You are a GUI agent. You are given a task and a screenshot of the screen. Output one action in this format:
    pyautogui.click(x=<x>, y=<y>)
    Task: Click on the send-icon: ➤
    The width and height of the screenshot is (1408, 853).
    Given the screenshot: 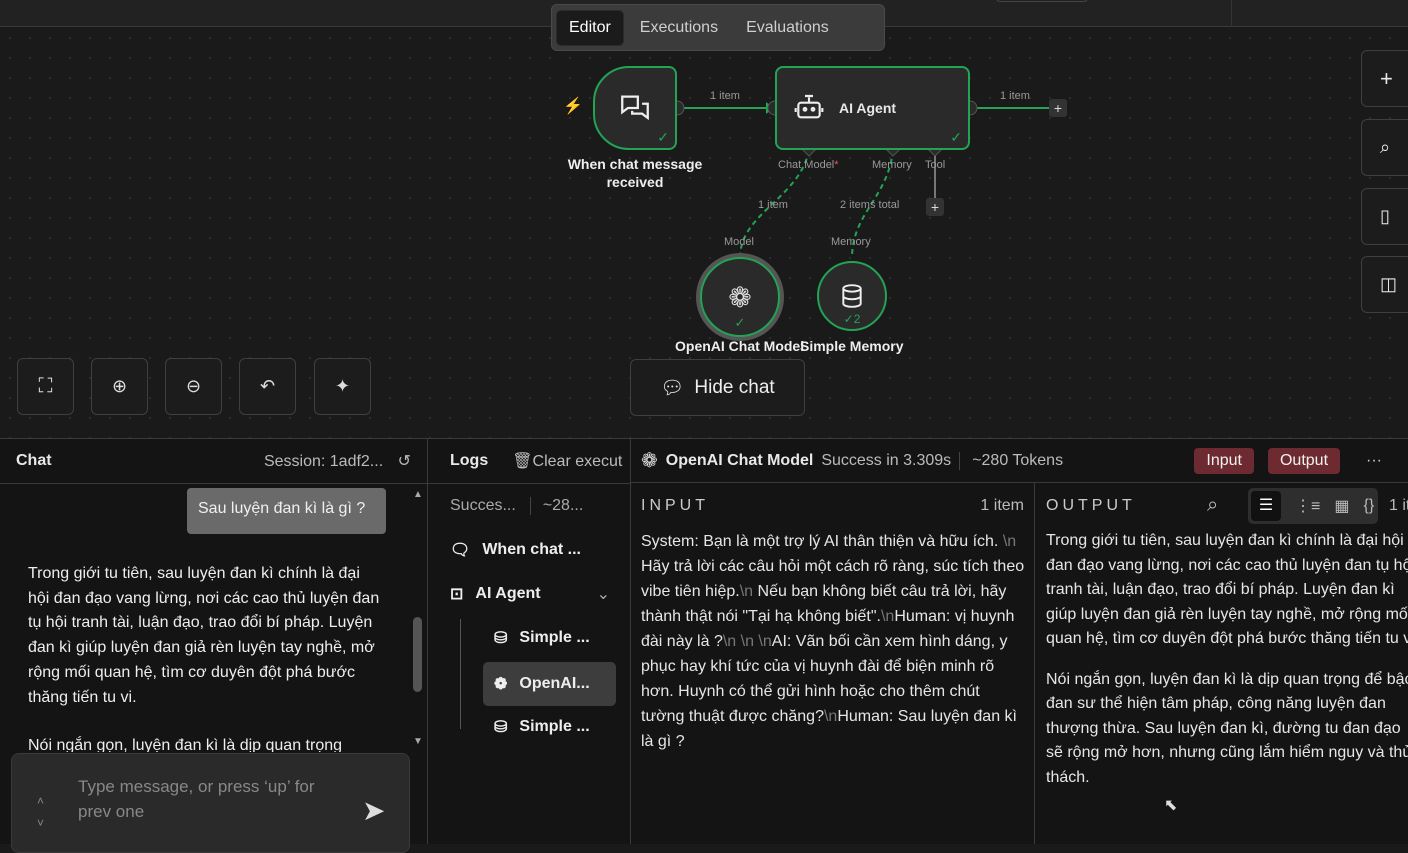 What is the action you would take?
    pyautogui.click(x=374, y=810)
    